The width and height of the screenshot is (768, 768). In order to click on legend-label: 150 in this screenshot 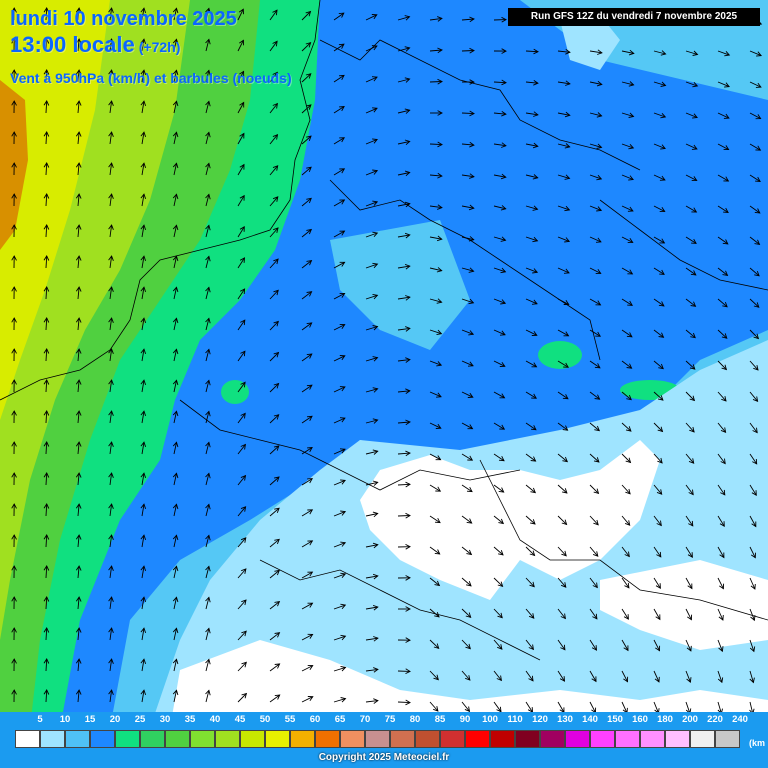, I will do `click(615, 719)`.